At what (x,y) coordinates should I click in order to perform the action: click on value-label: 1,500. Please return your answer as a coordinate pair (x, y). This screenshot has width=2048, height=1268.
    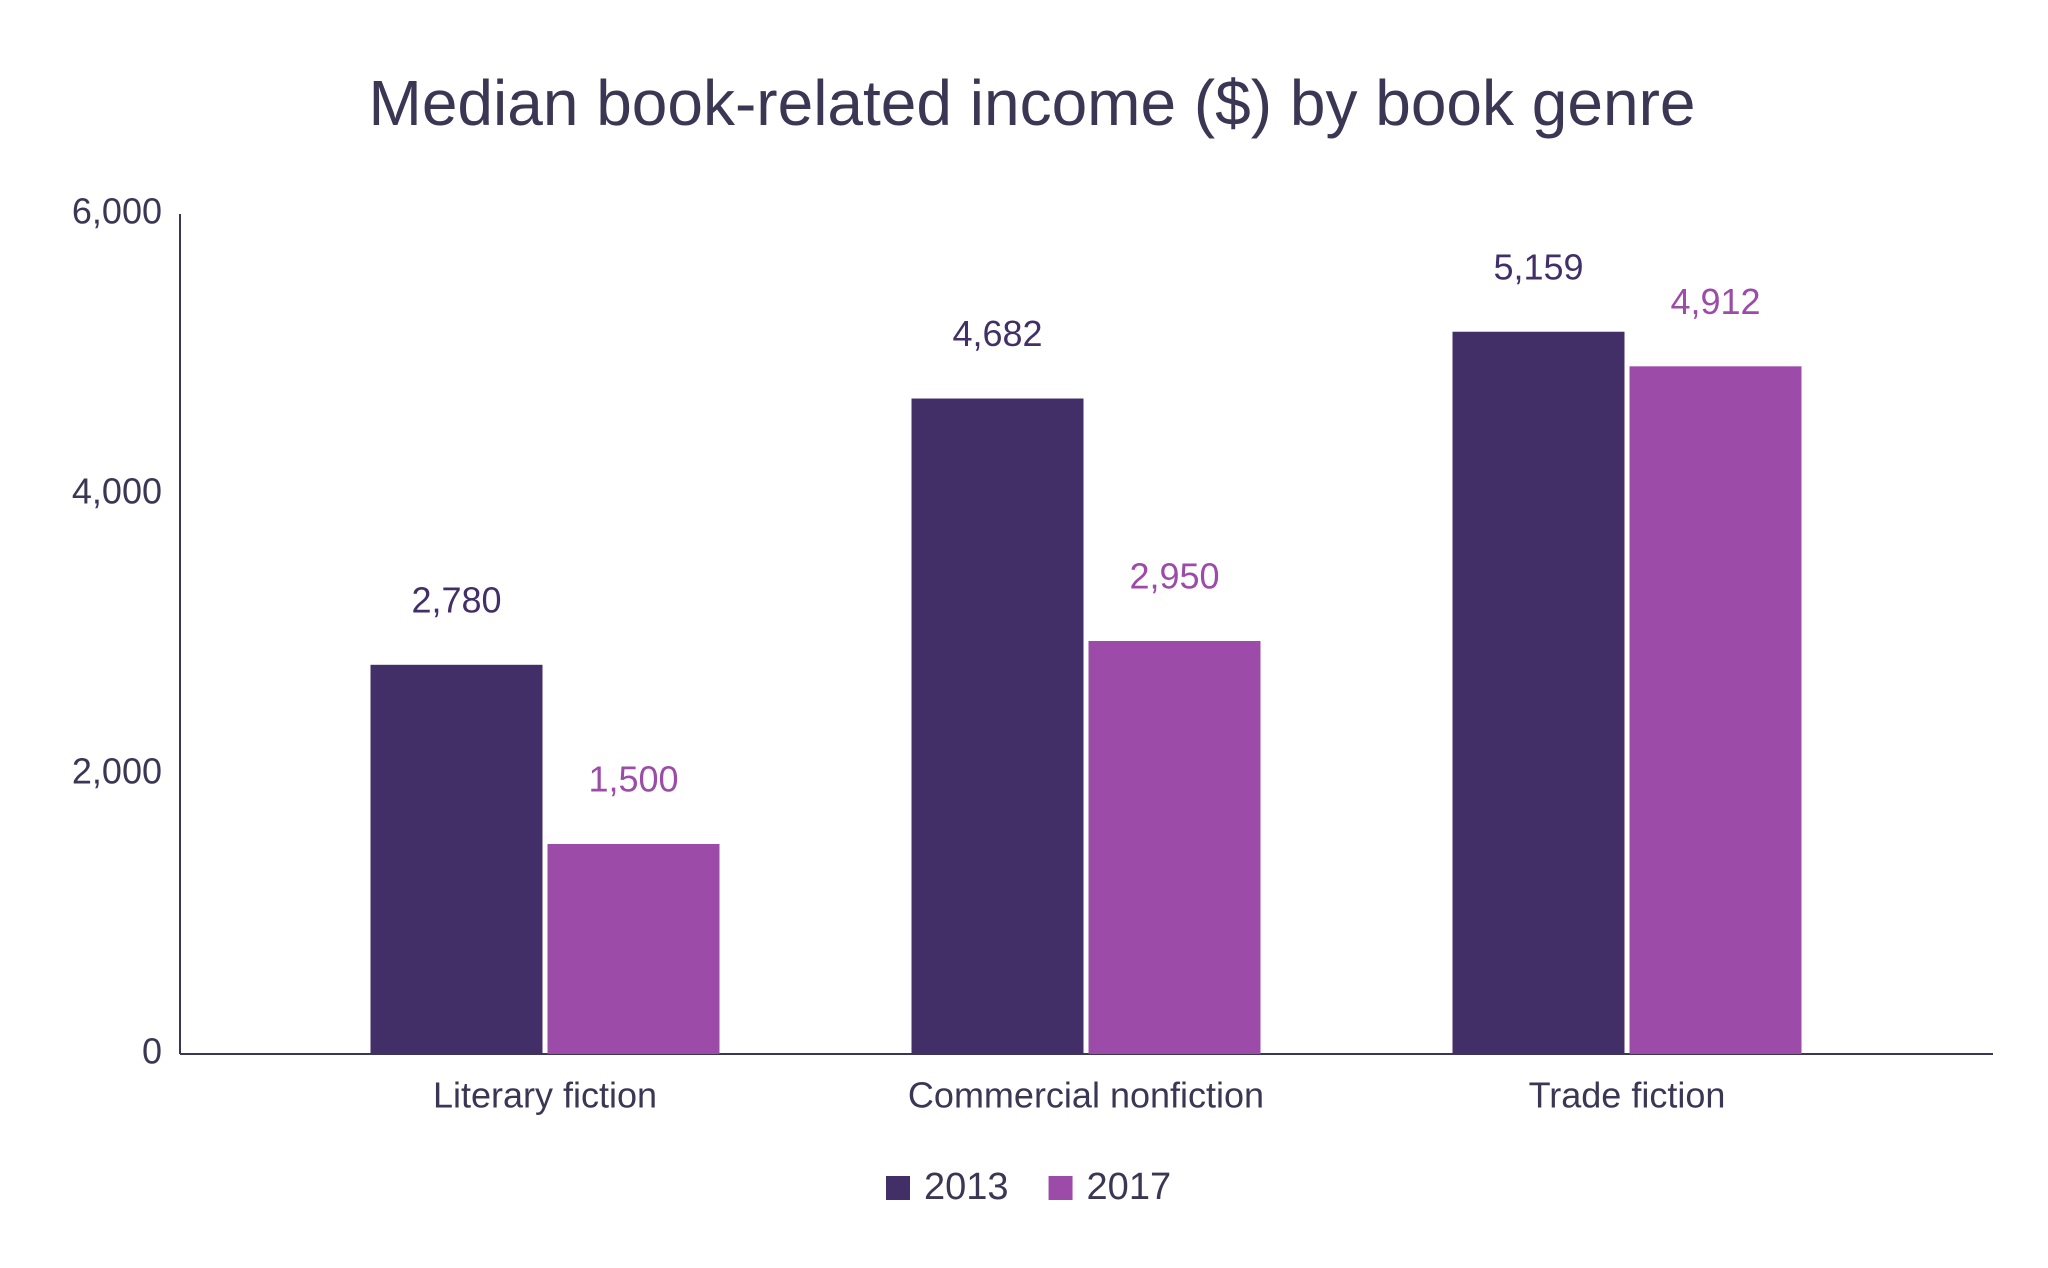
    Looking at the image, I should click on (633, 779).